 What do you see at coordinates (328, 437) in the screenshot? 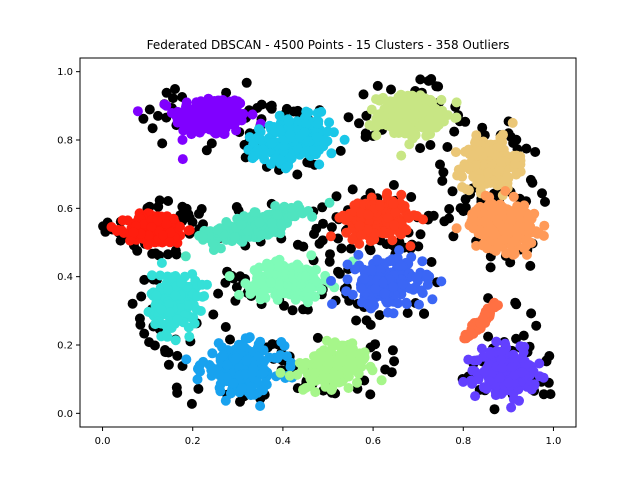
I see `x-axis: 0.0 0.2 0.4 0.6 0.8 1.0` at bounding box center [328, 437].